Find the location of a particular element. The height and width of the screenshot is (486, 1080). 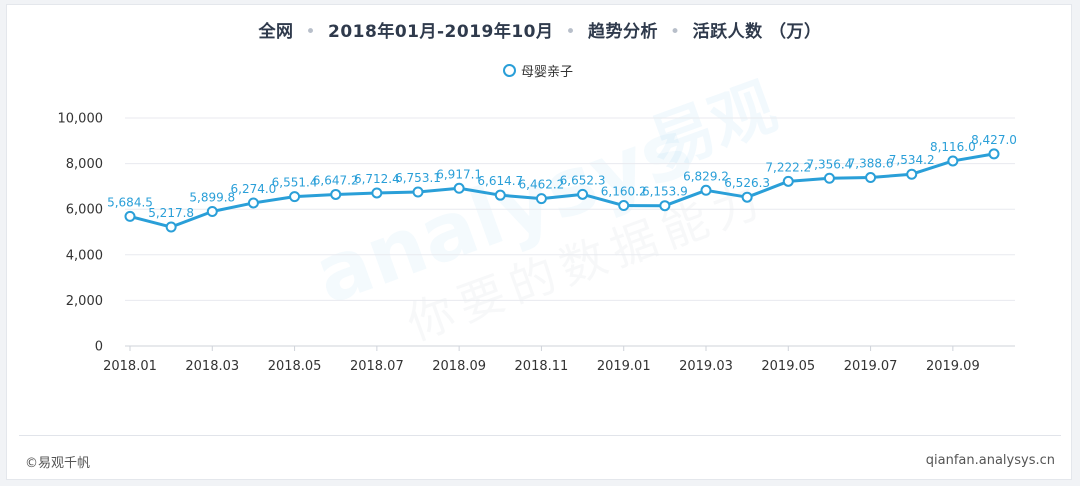

data-label: 6,551.4 is located at coordinates (295, 183).